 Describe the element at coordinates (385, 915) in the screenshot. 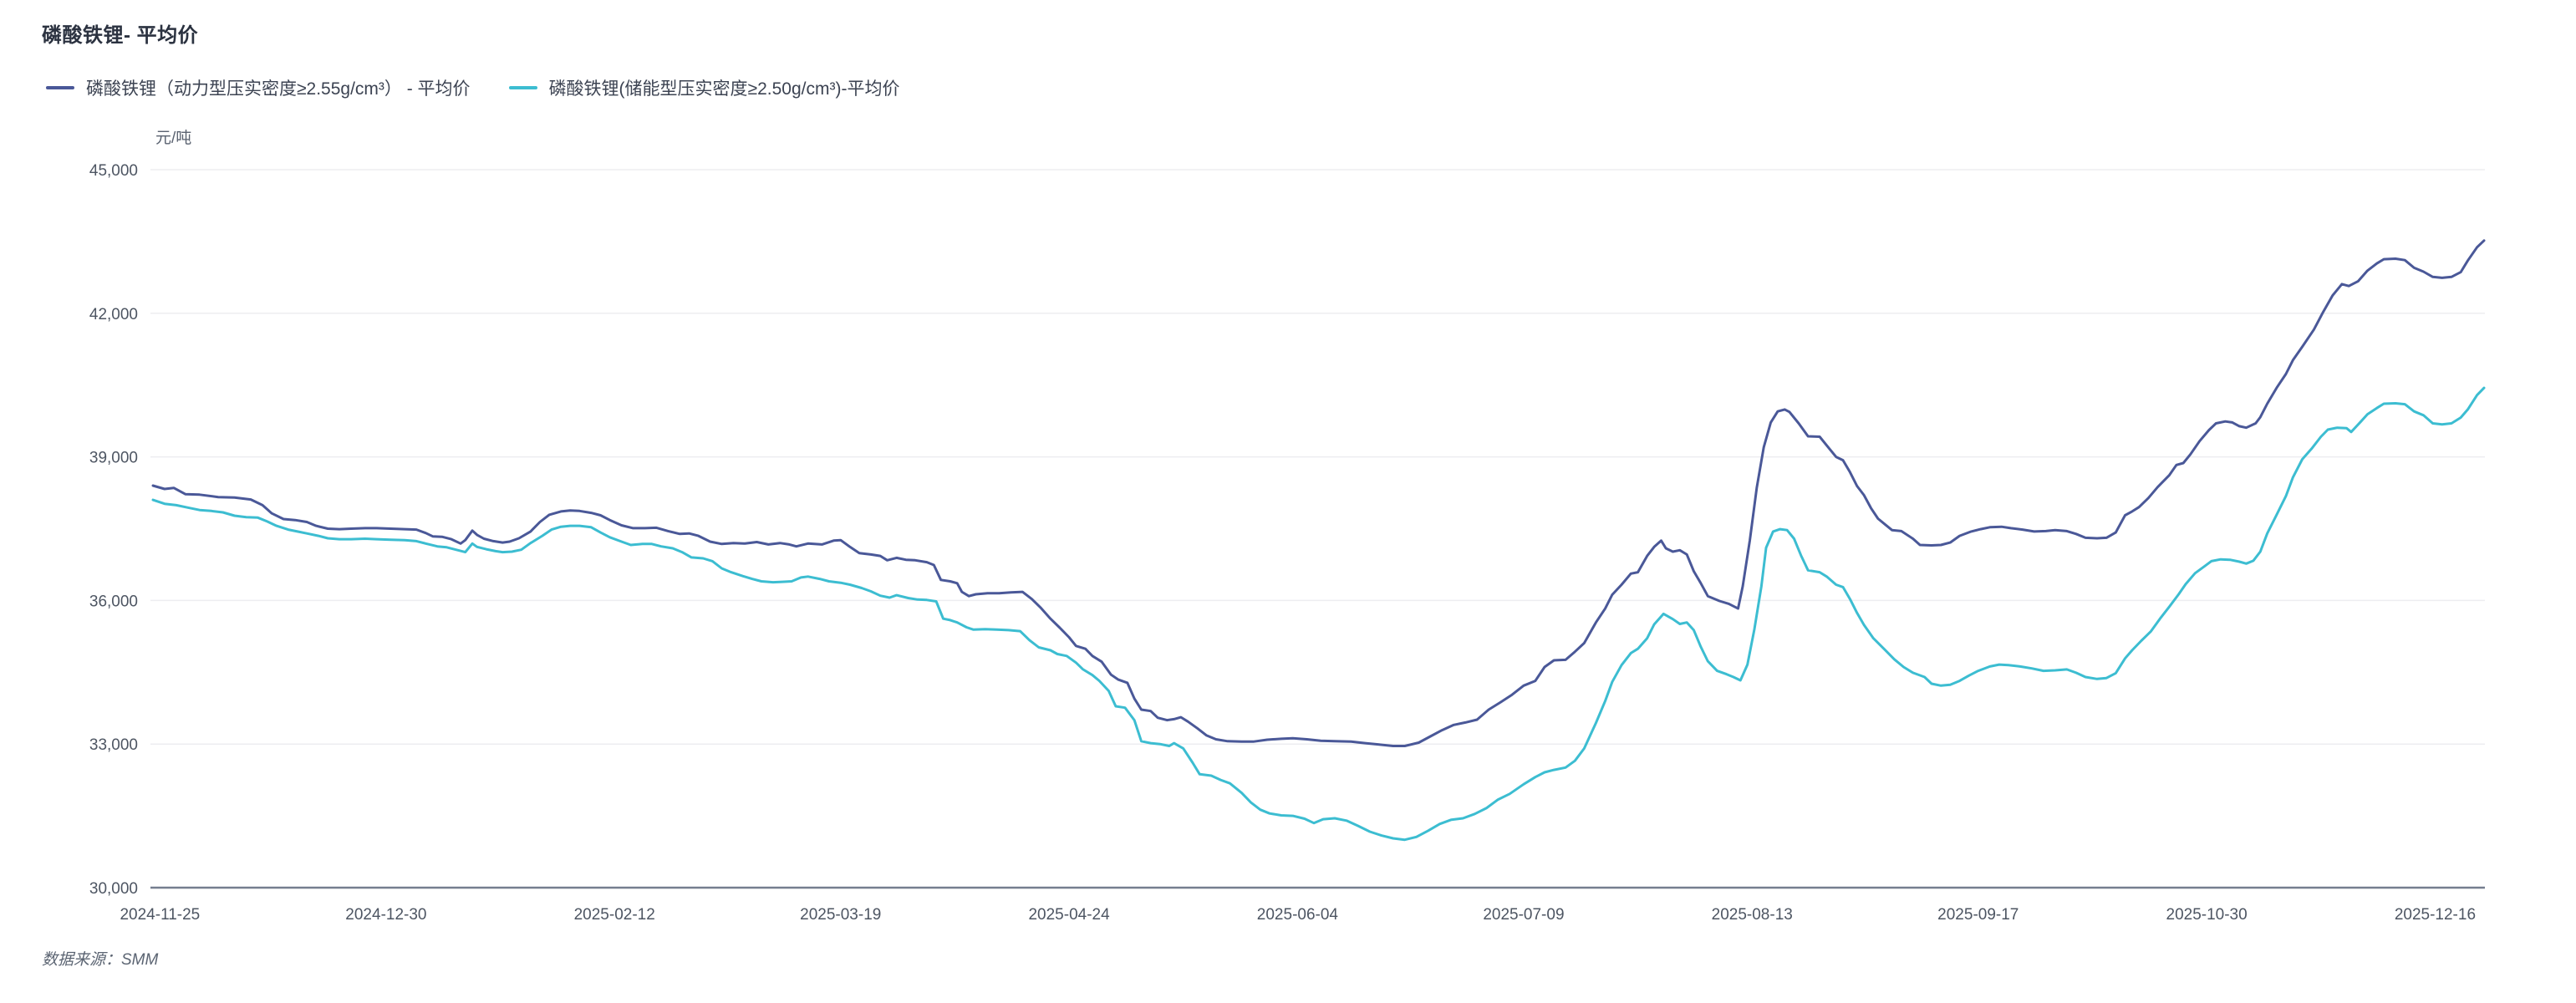

I see `x-axis-tick-label: 2024-12-30` at that location.